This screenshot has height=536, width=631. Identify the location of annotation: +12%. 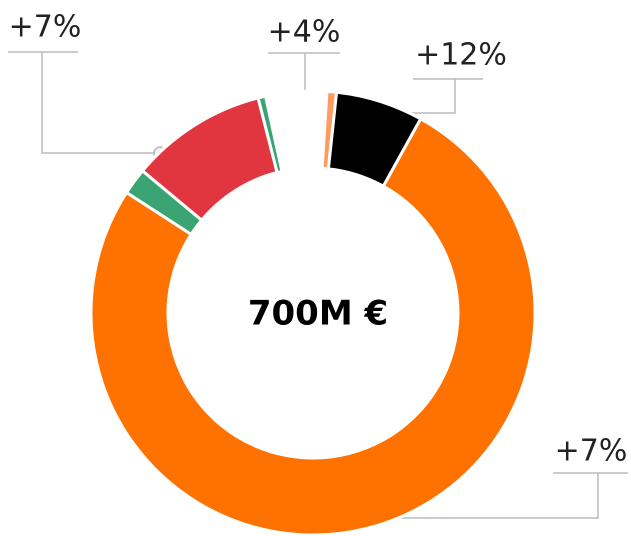
(461, 55).